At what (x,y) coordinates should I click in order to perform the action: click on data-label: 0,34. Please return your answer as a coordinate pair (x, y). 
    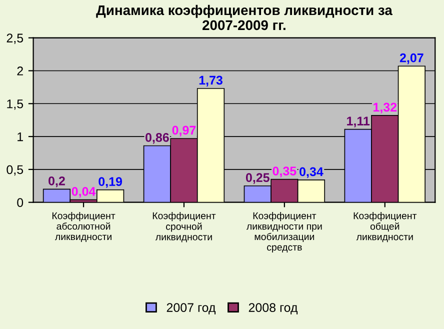
    Looking at the image, I should click on (312, 172).